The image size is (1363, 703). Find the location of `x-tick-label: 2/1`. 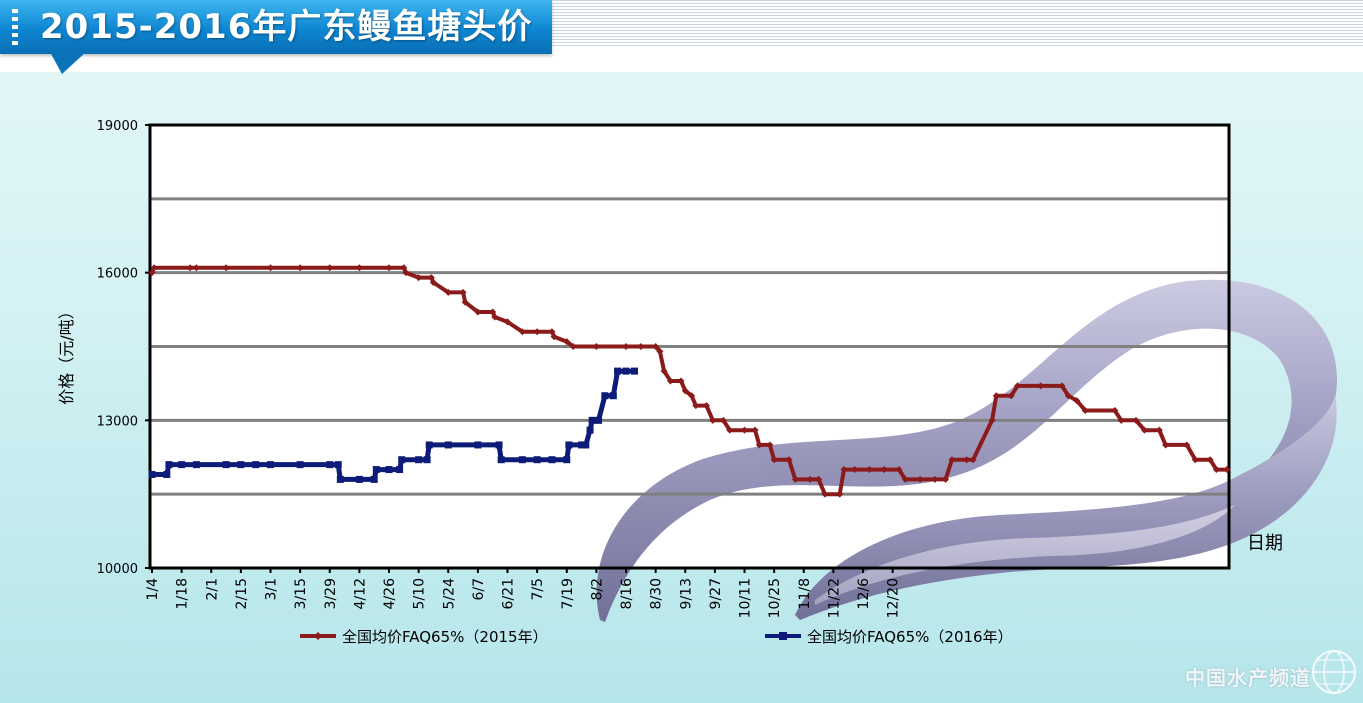

x-tick-label: 2/1 is located at coordinates (212, 589).